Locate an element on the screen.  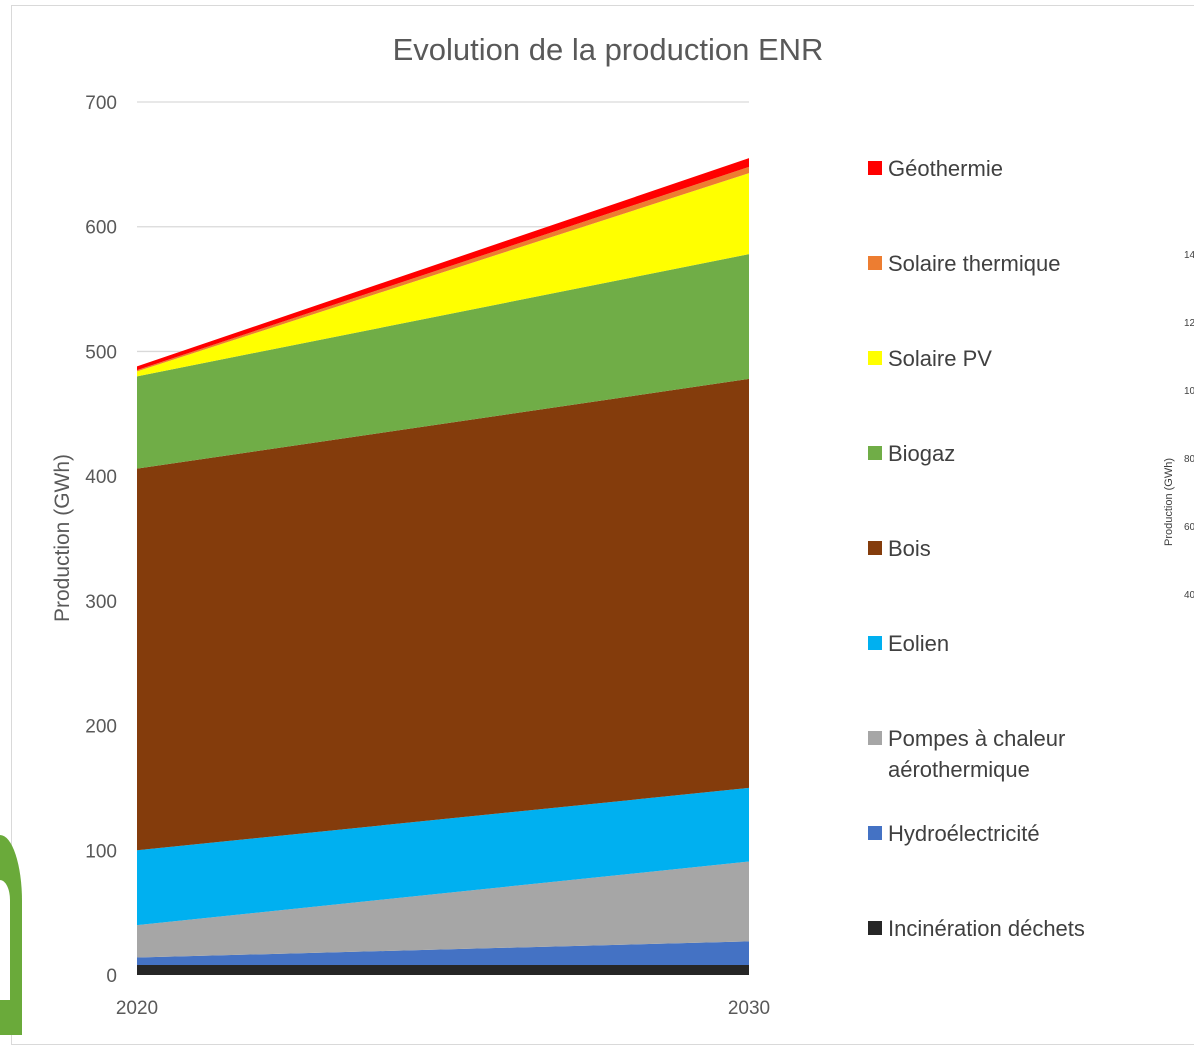
area-biogaz is located at coordinates (443, 361).